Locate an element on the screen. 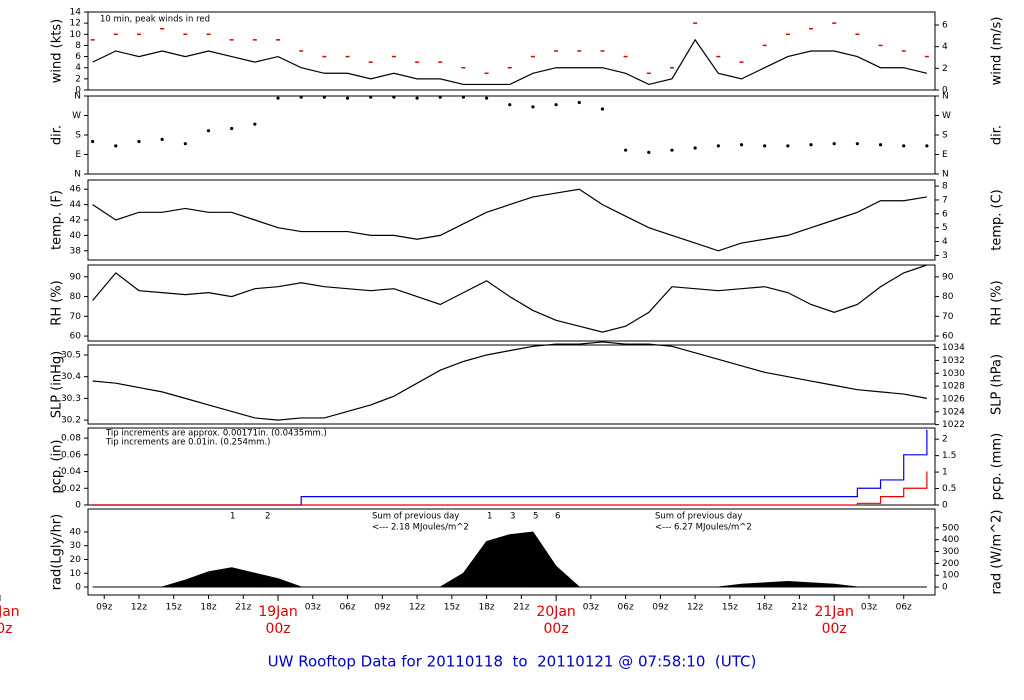 The height and width of the screenshot is (700, 1024). y2-tick-label: 60 is located at coordinates (948, 337).